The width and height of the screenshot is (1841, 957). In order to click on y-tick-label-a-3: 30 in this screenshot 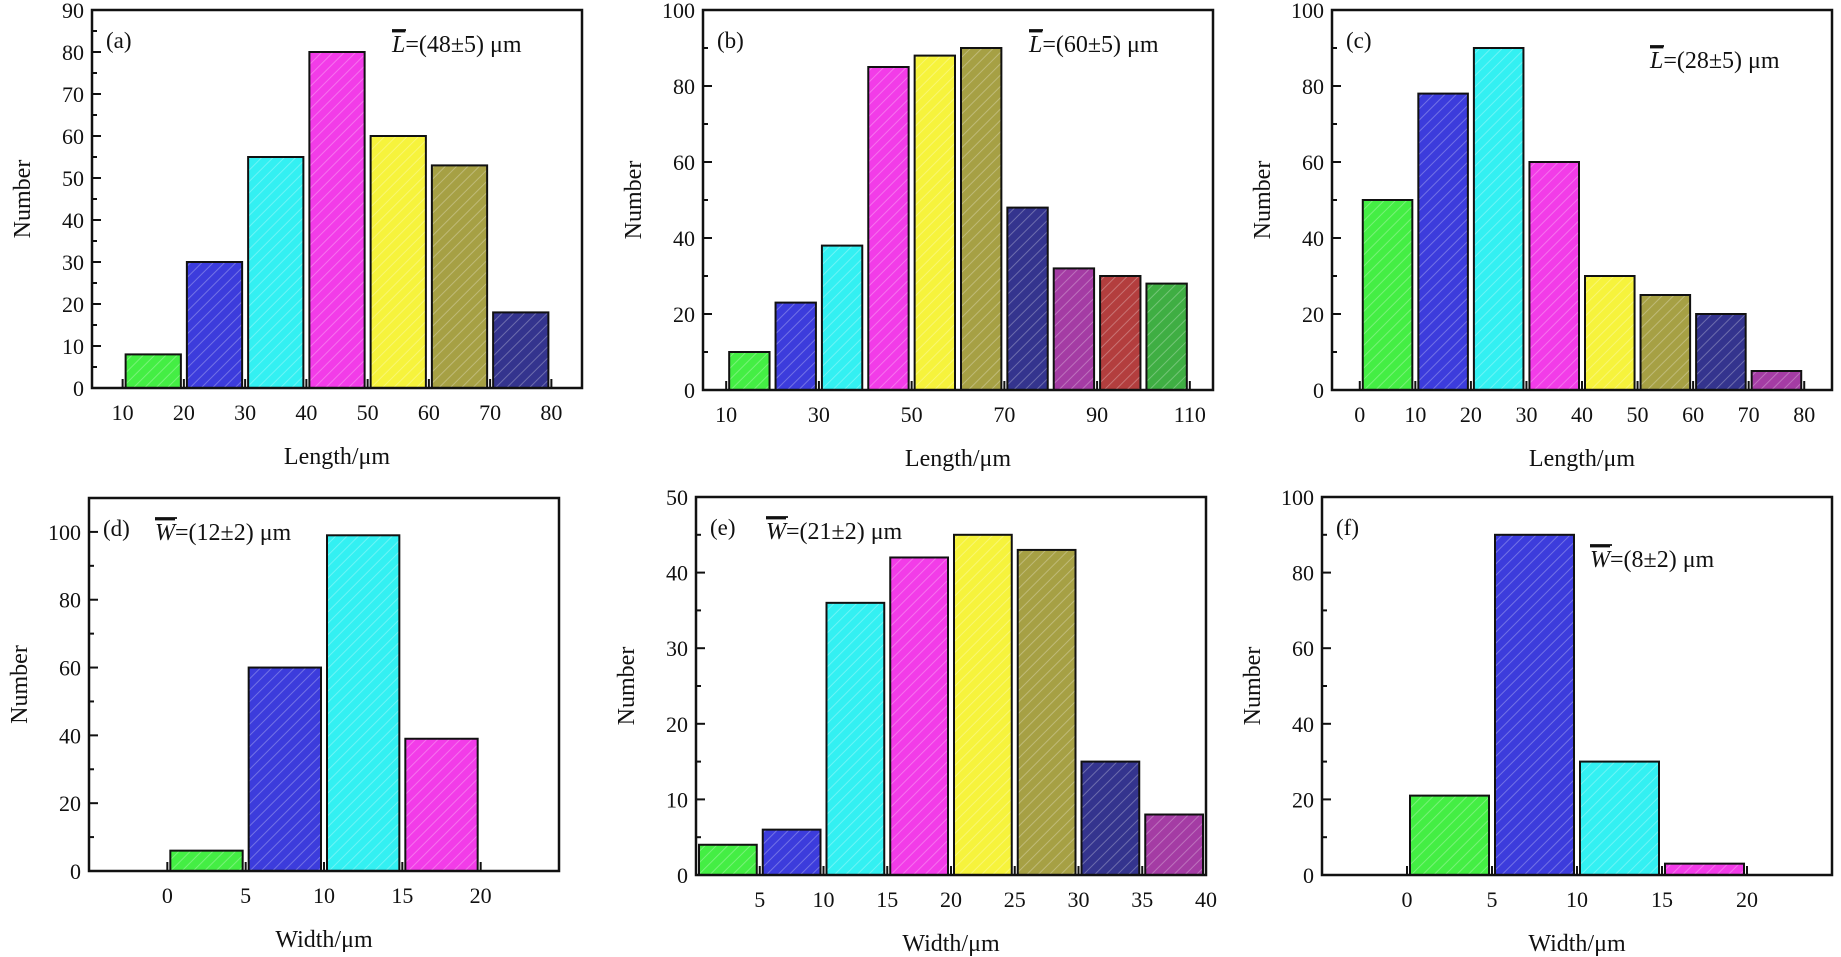, I will do `click(73, 262)`.